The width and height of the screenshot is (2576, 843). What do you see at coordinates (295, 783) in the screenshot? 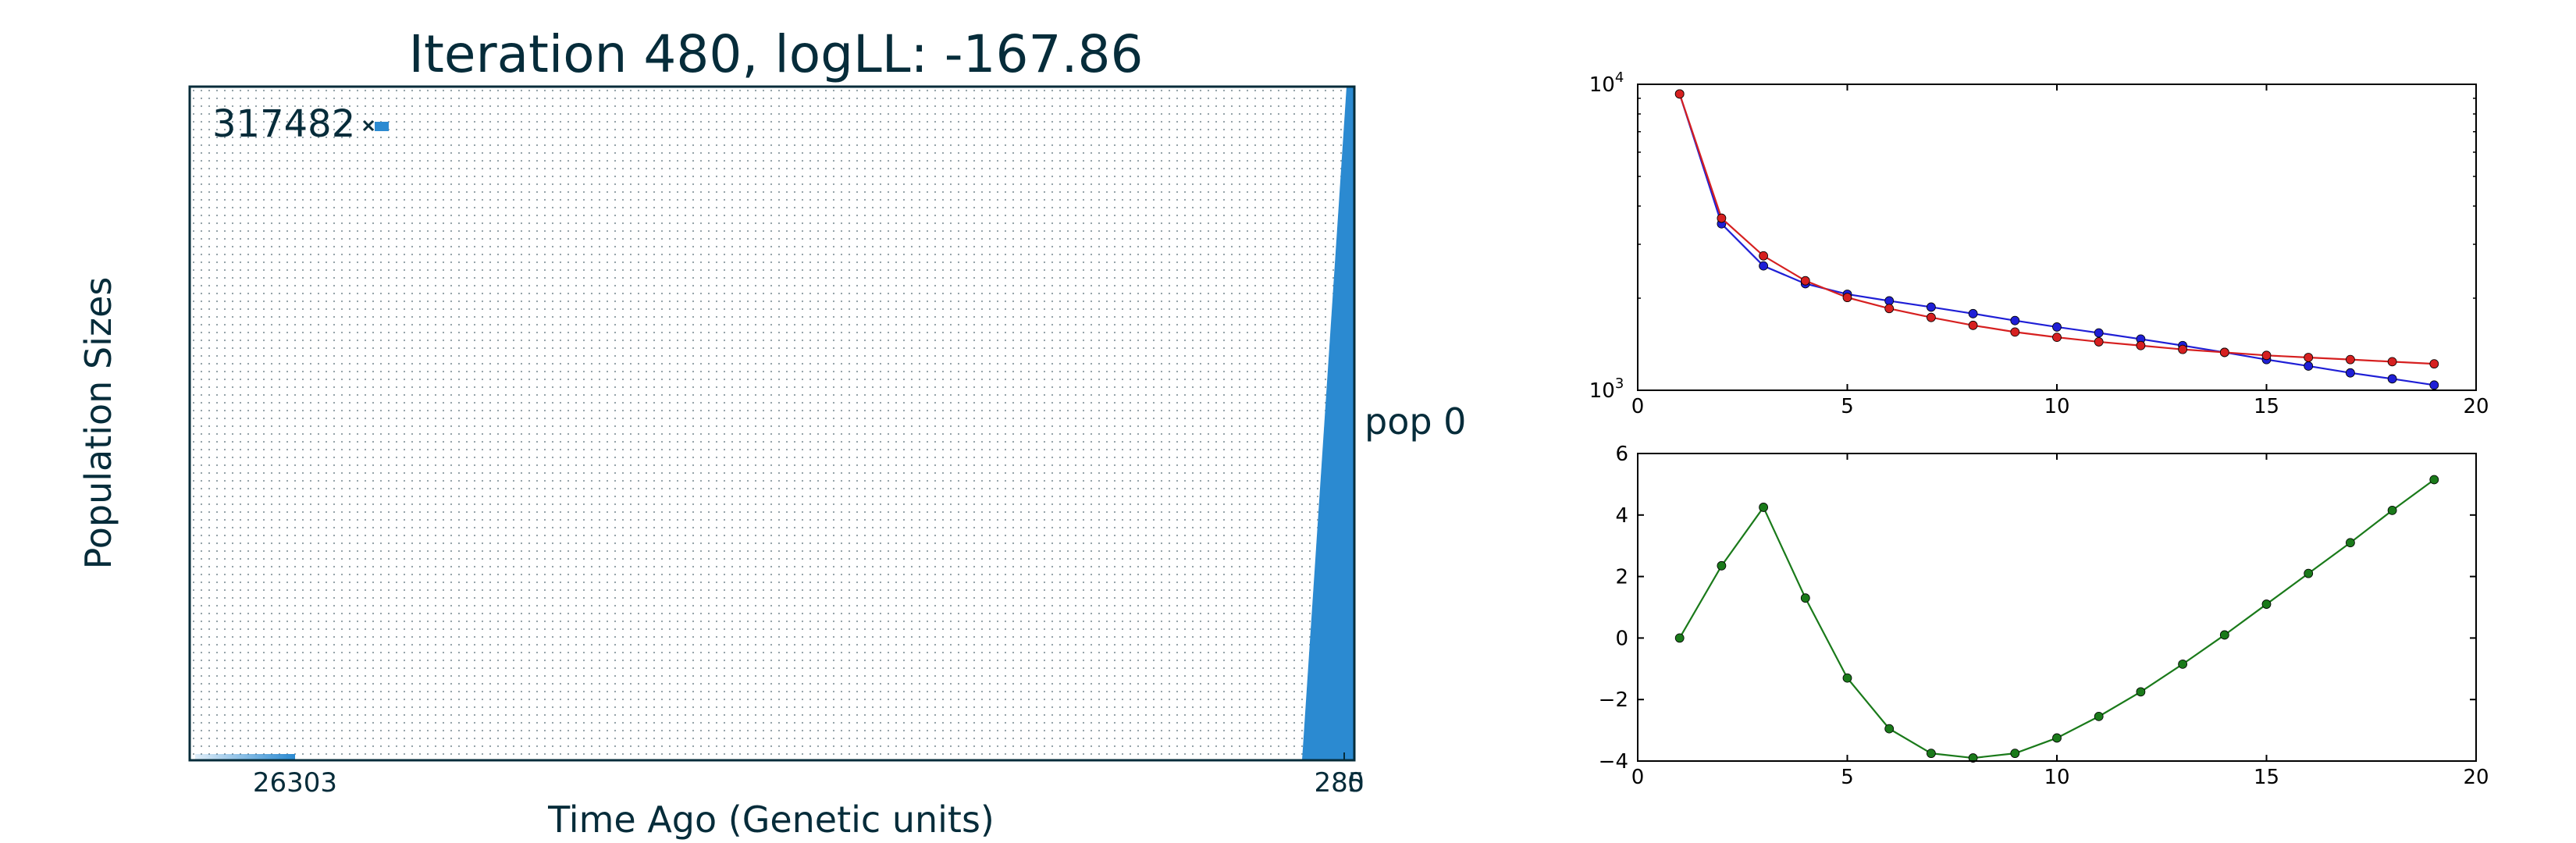
I see `x-tick-label-time-start: 26303` at bounding box center [295, 783].